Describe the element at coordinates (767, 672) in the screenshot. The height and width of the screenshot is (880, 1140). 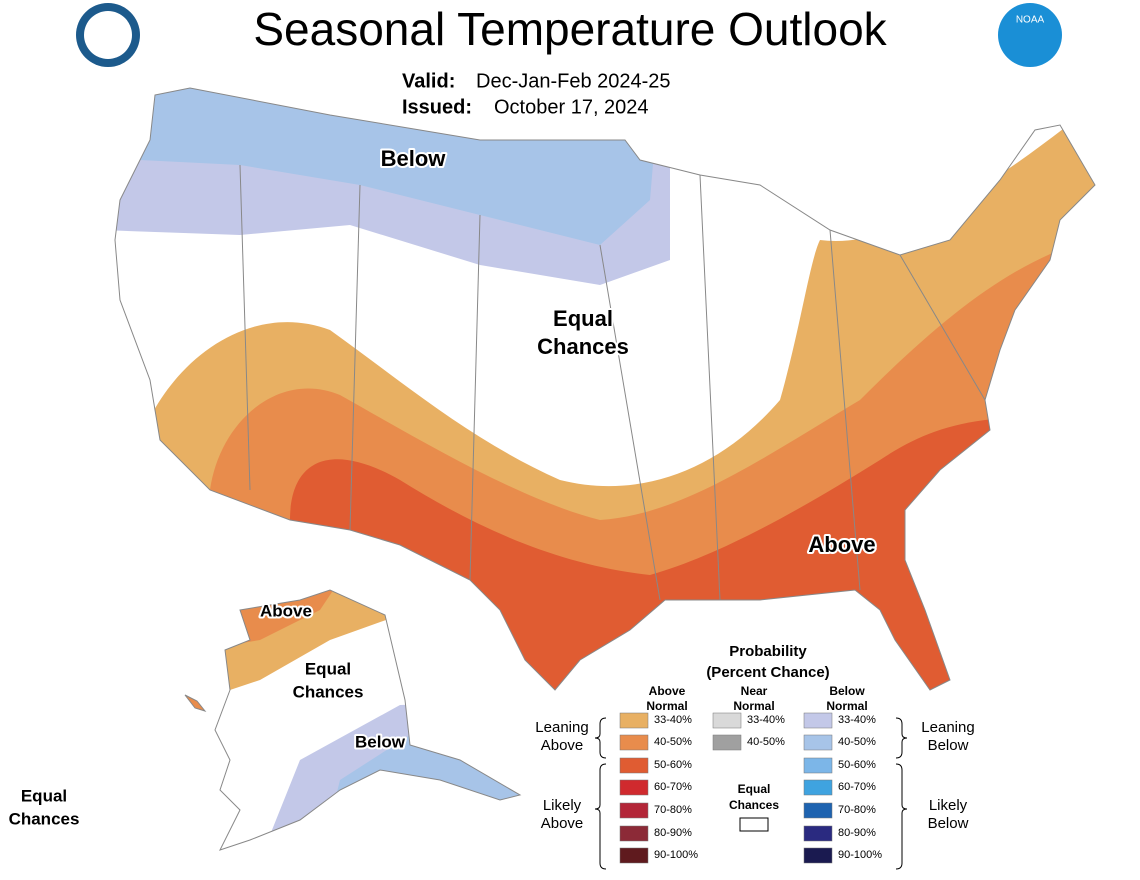
I see `legend-title: (Percent Chance)` at that location.